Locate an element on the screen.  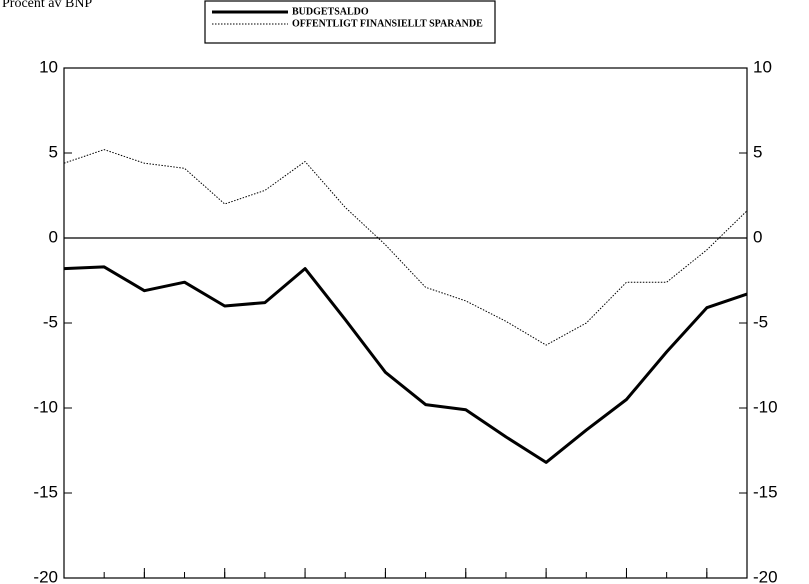
y-tick-label: -20 is located at coordinates (45, 575).